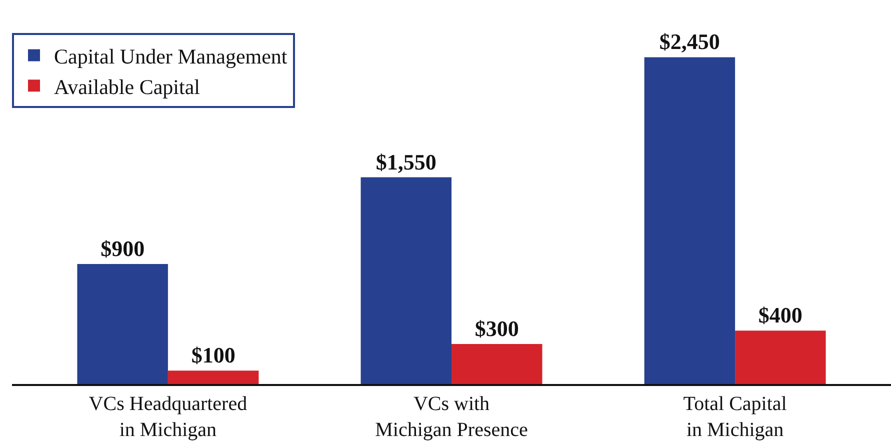  What do you see at coordinates (168, 417) in the screenshot?
I see `x-tick-label: VCs Headquartered in Michigan` at bounding box center [168, 417].